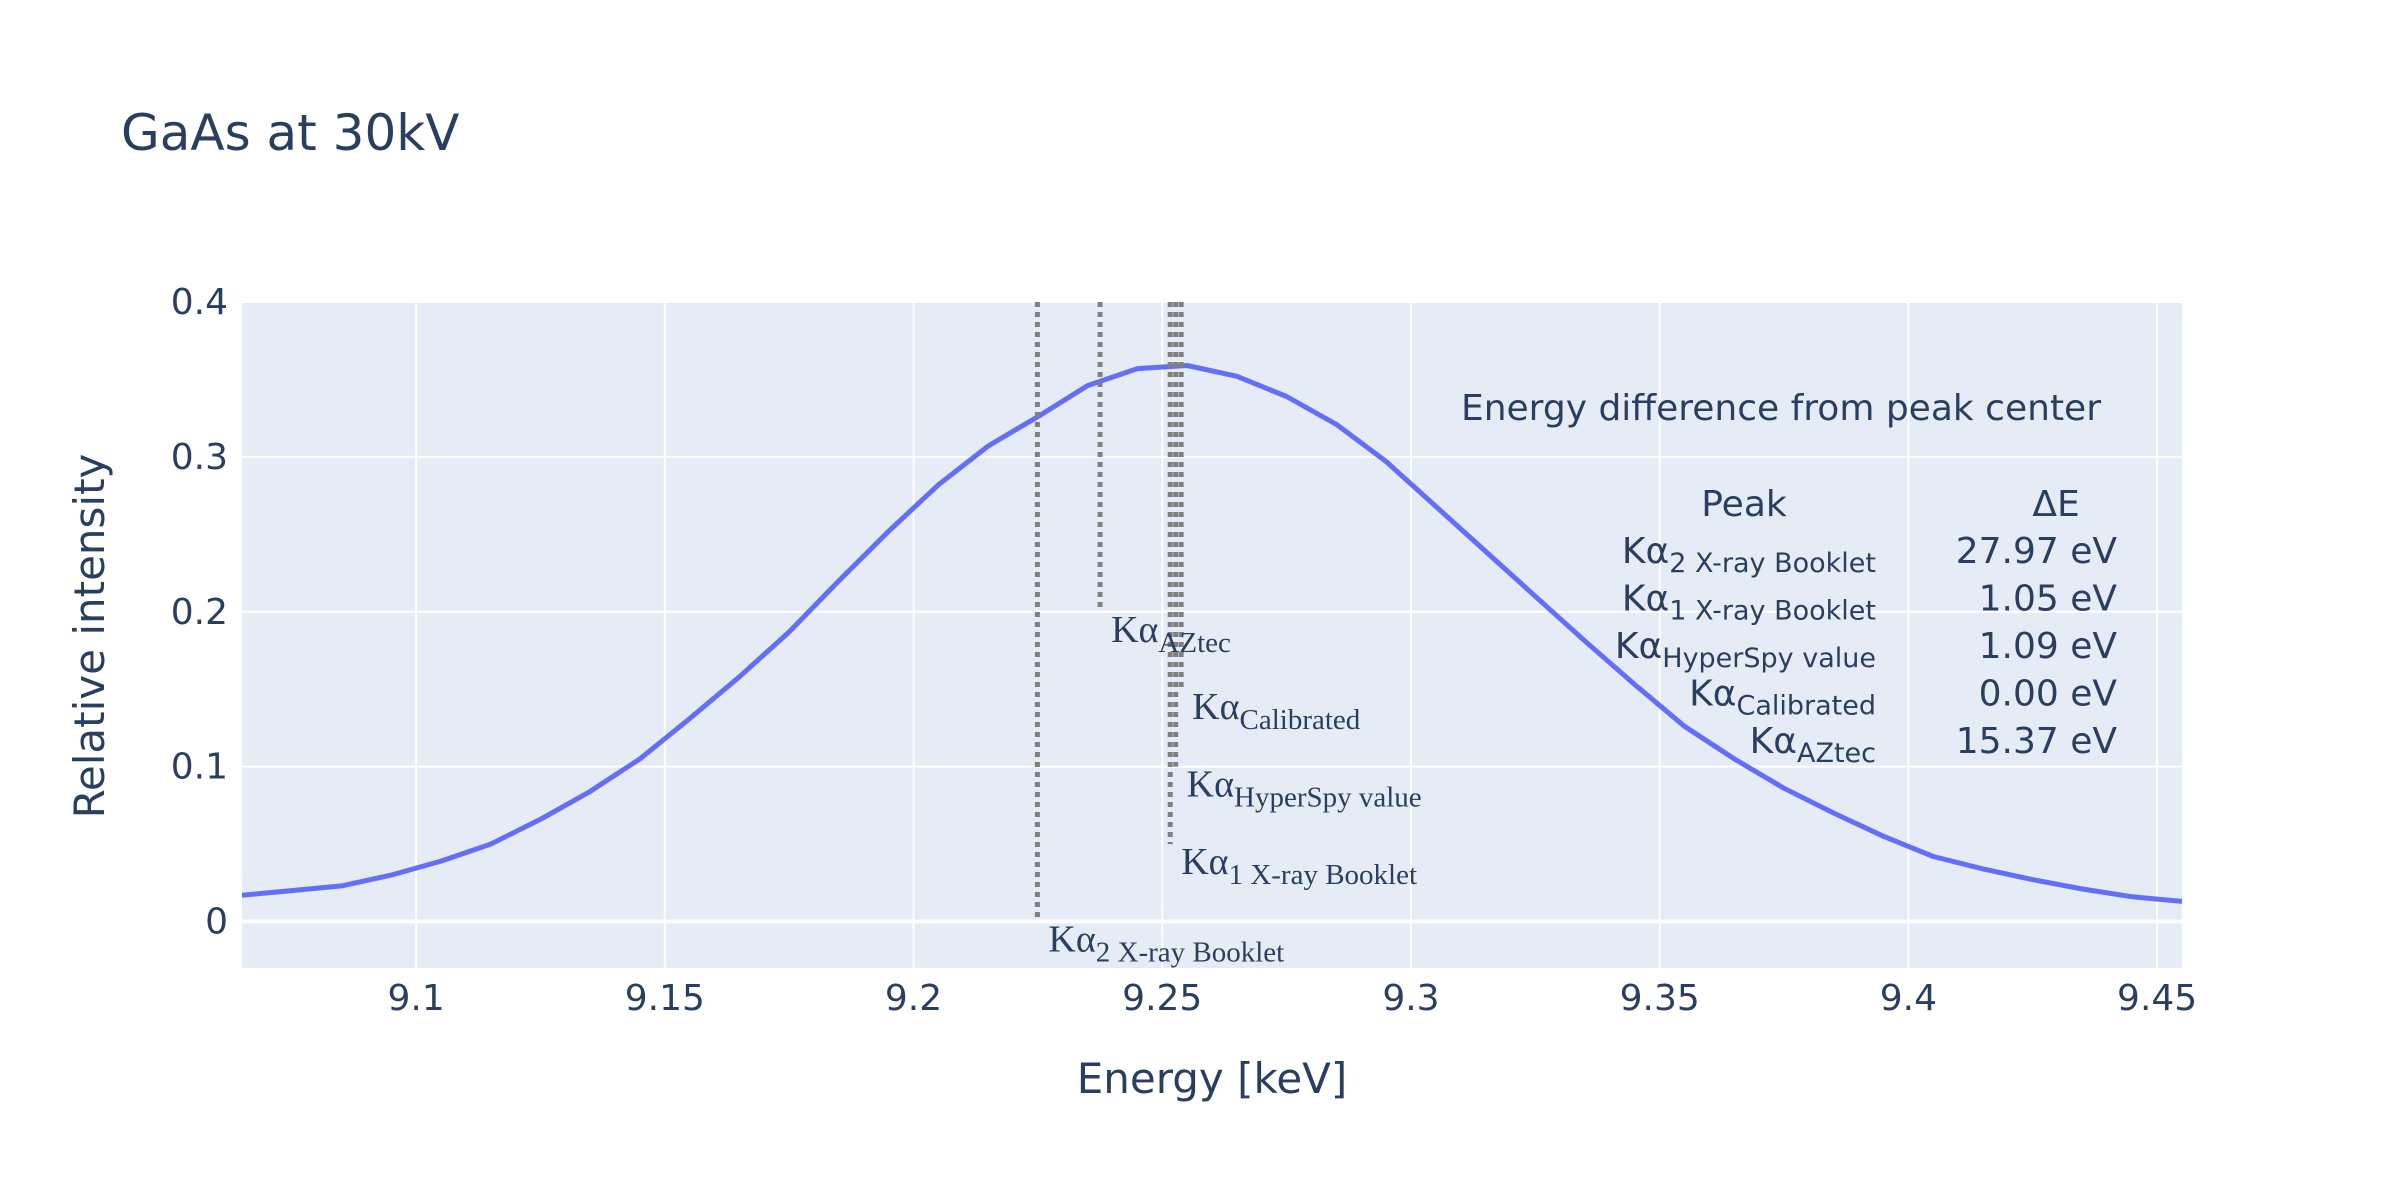 Image resolution: width=2400 pixels, height=1200 pixels. I want to click on peak-marker-label: KαAZtec, so click(1171, 634).